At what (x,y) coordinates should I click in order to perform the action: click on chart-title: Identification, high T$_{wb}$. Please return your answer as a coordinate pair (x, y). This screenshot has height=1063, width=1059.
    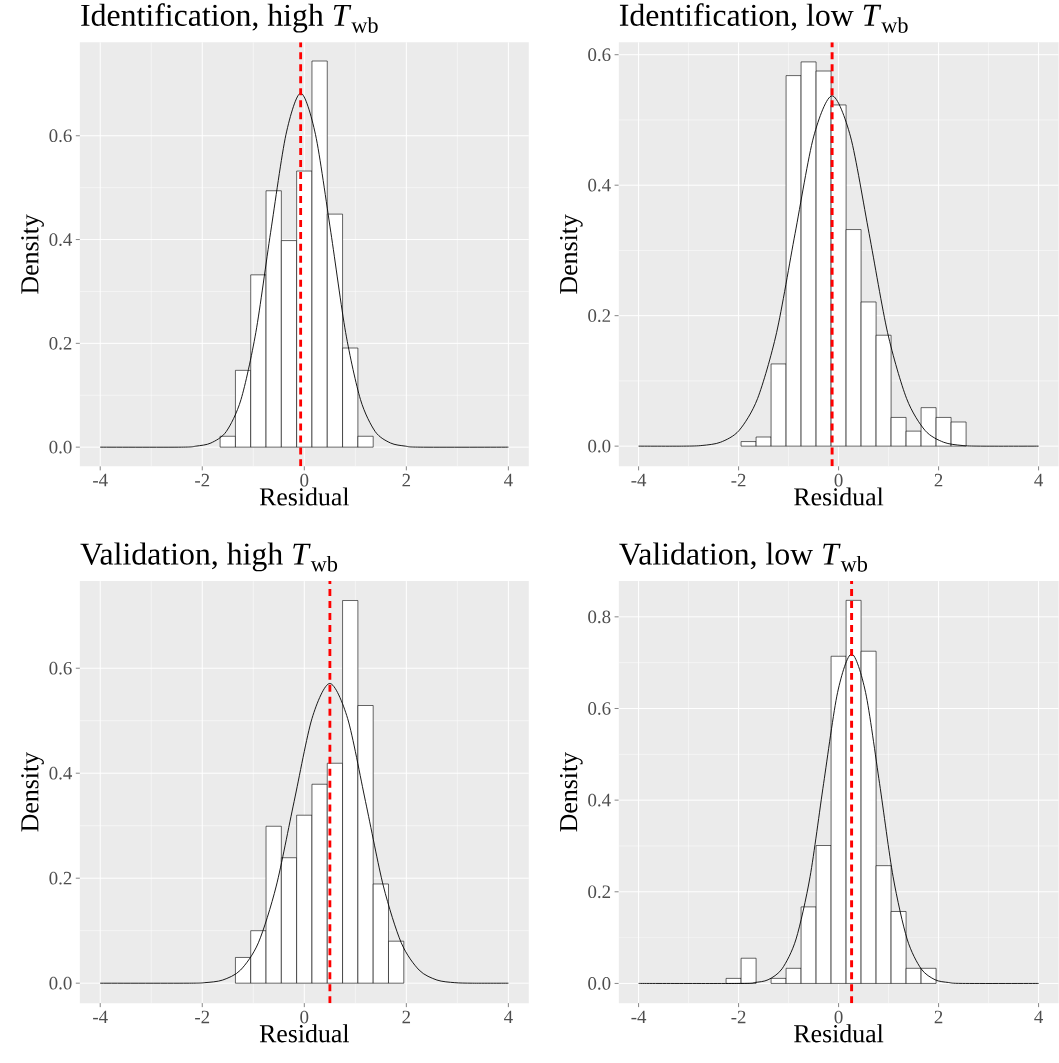
    Looking at the image, I should click on (229, 18).